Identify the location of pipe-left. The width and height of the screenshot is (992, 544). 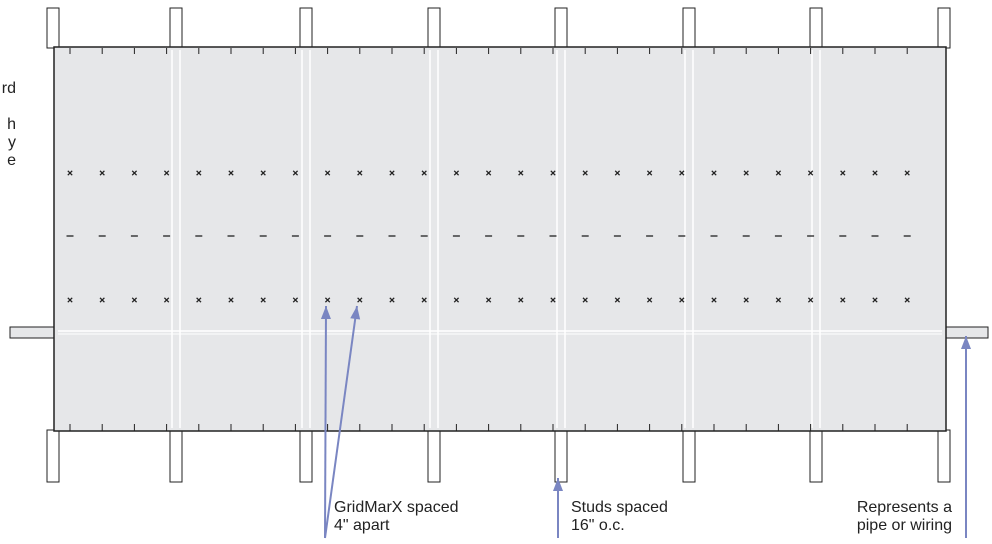
(32, 332).